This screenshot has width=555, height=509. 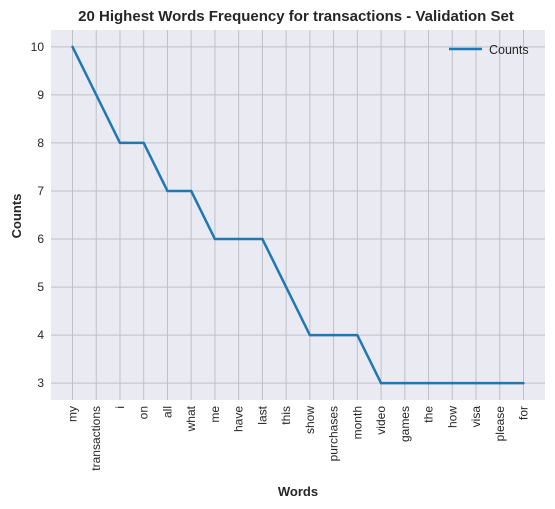 What do you see at coordinates (509, 50) in the screenshot?
I see `legend-entry: Counts` at bounding box center [509, 50].